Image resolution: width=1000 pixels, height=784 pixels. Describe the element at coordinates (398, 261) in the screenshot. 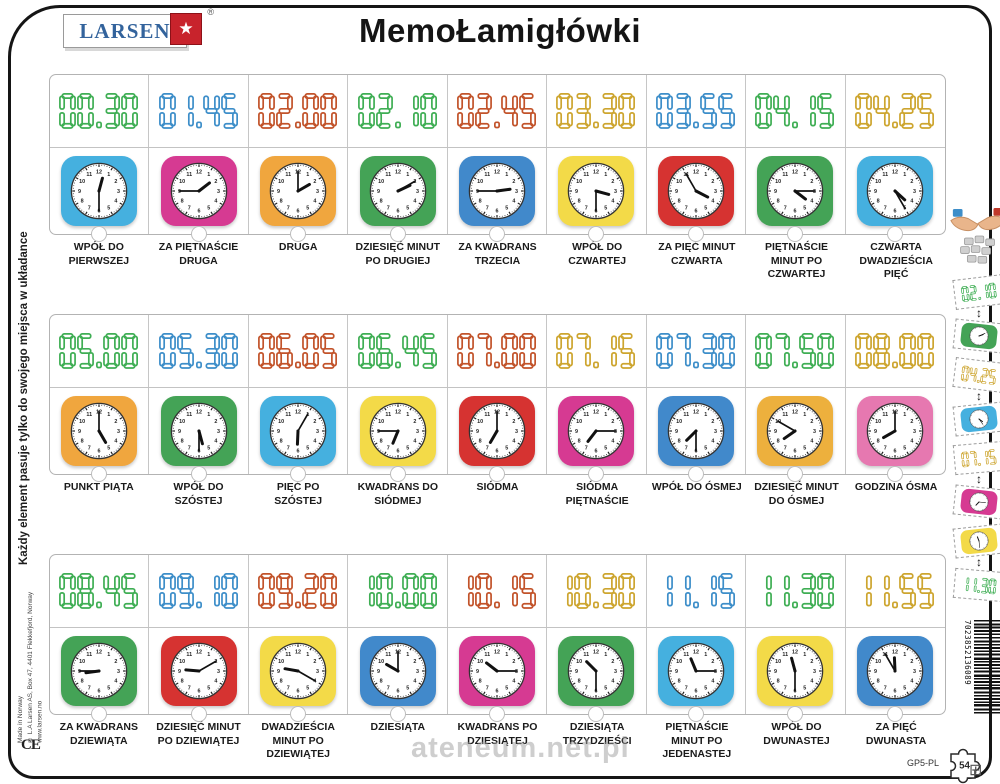

I see `time-label: DZIESIĘĆ MINUT PO DRUGIEJ` at that location.